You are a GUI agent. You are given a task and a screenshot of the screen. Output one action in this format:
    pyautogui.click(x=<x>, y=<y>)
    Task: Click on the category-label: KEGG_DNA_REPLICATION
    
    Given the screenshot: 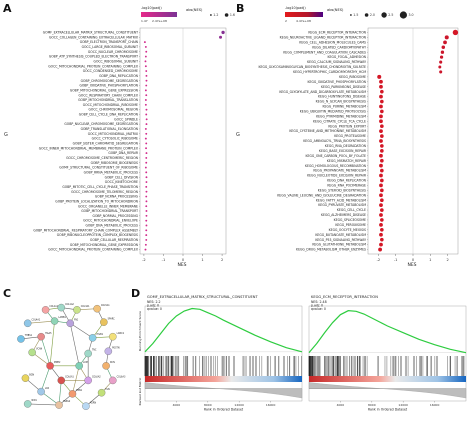 What is the action you would take?
    pyautogui.click(x=347, y=181)
    